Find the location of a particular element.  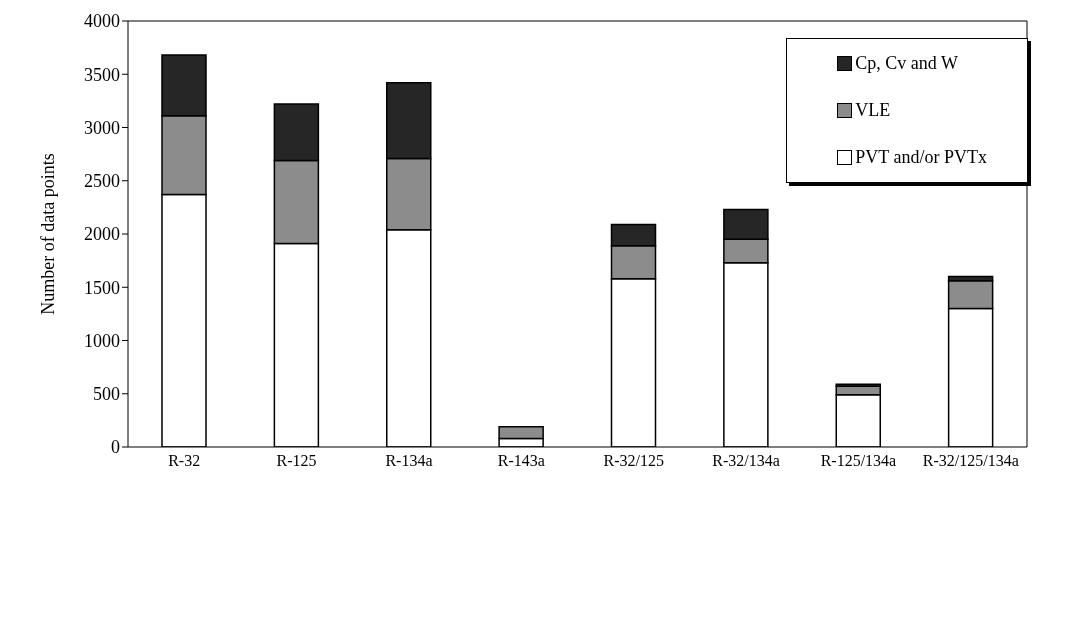

y-tick-label: 500 is located at coordinates (106, 394).